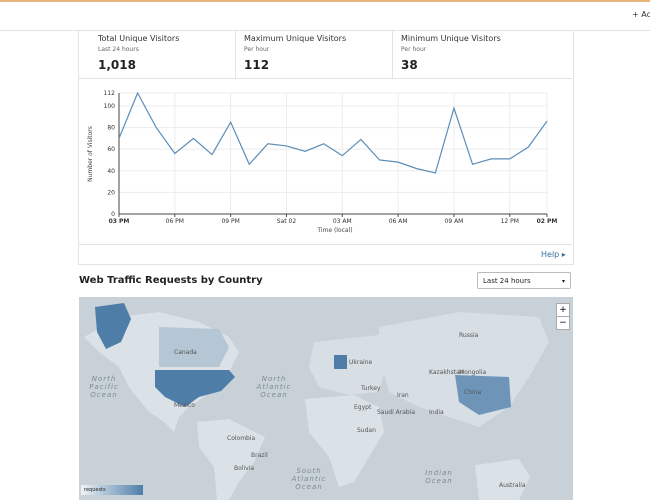 This screenshot has width=650, height=500. What do you see at coordinates (119, 221) in the screenshot?
I see `x-tick-label: 03 PM` at bounding box center [119, 221].